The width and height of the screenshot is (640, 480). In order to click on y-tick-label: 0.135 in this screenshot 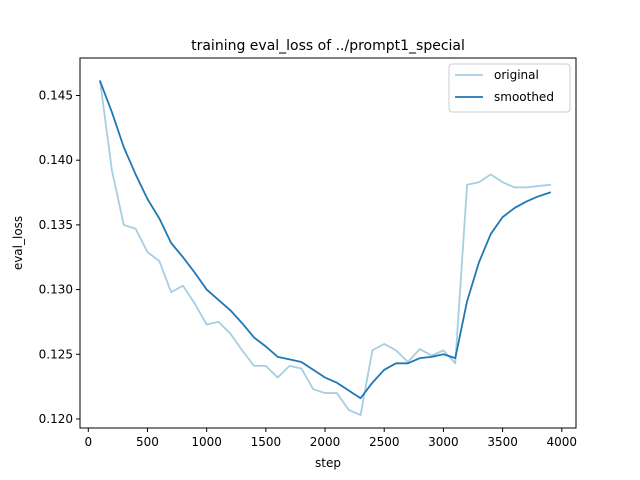, I will do `click(56, 225)`.